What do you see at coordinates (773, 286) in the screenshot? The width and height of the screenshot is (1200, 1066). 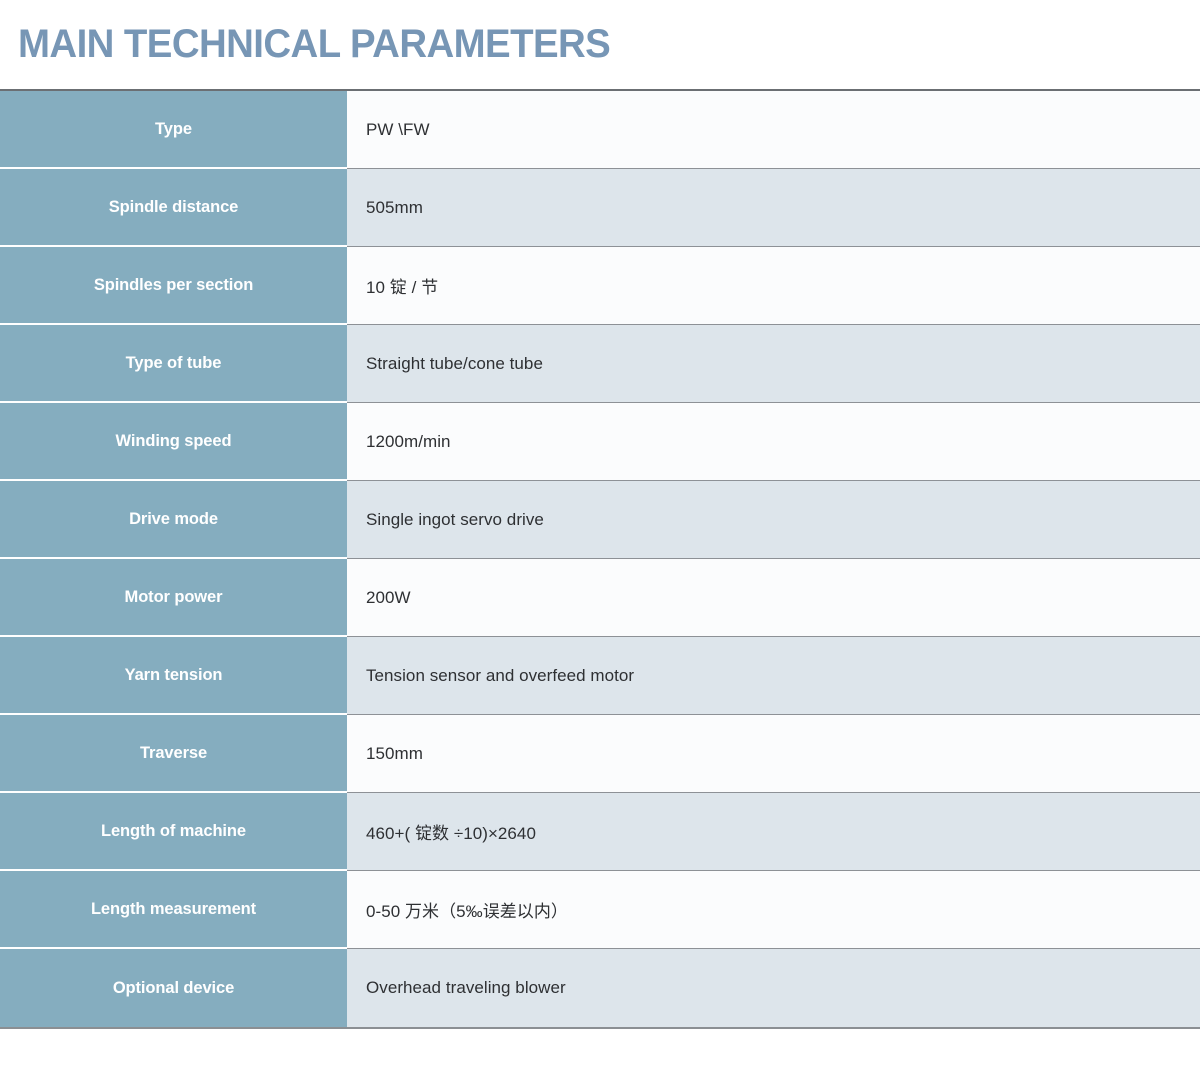 I see `parameter-value: 10 锭 / 节` at bounding box center [773, 286].